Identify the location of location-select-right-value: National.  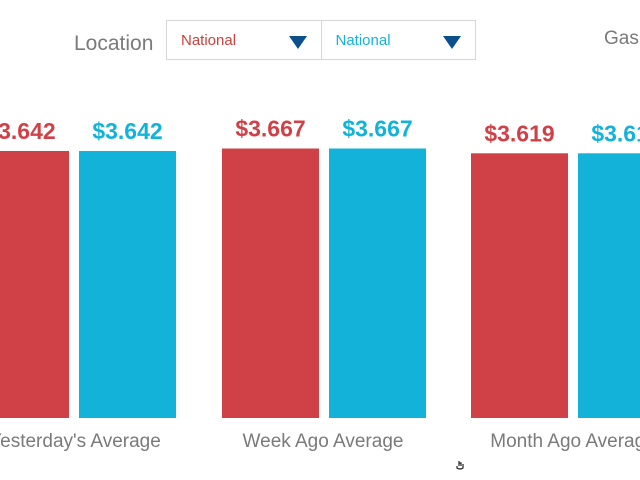
(363, 40).